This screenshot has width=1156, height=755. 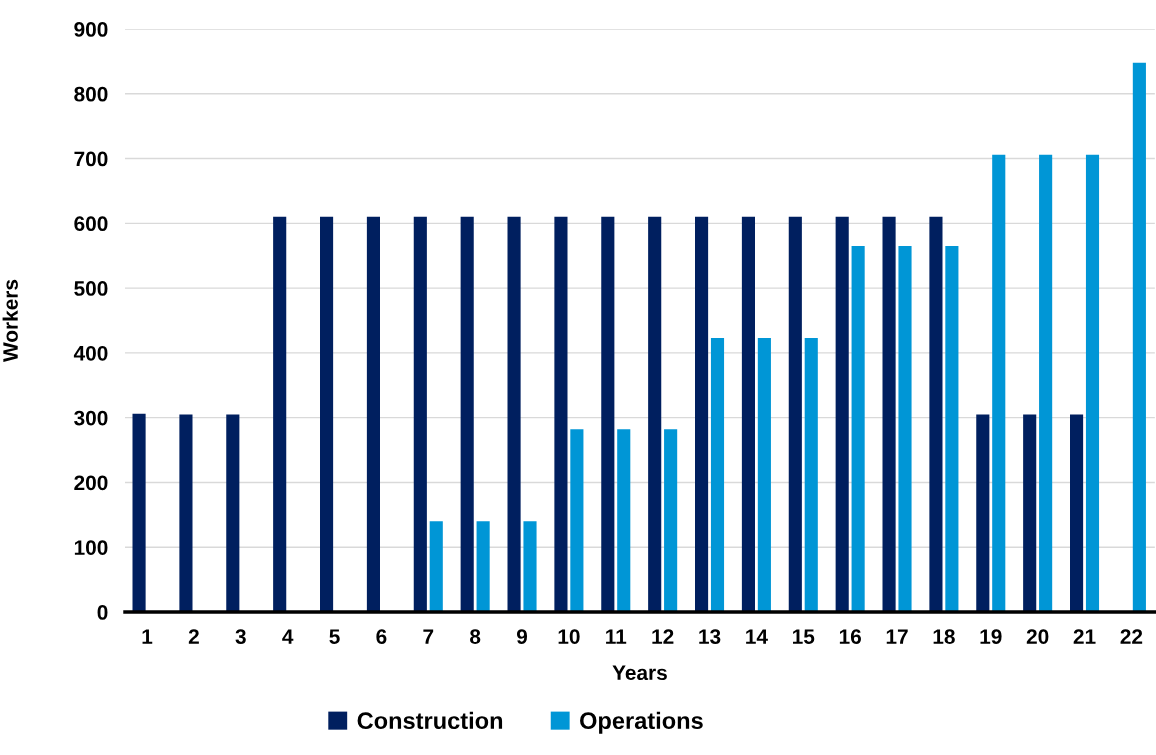 I want to click on x-tick-label: 21, so click(x=1084, y=636).